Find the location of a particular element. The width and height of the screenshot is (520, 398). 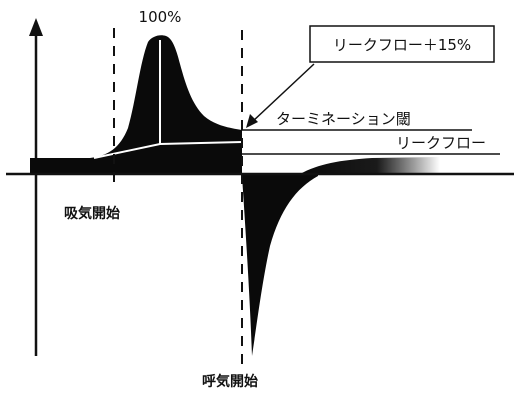

callout-box is located at coordinates (402, 44).